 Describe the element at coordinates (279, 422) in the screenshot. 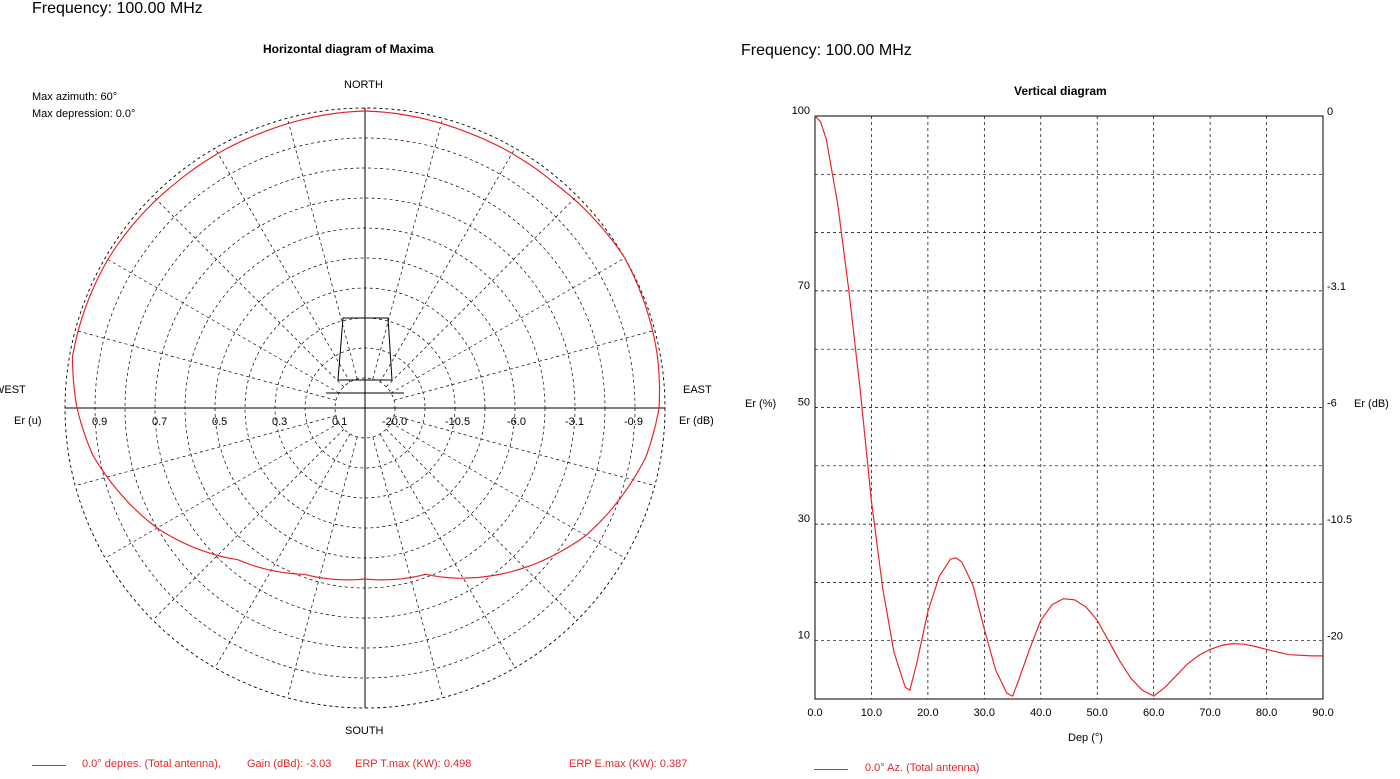

I see `polar-tick-label-left: 0.3` at that location.